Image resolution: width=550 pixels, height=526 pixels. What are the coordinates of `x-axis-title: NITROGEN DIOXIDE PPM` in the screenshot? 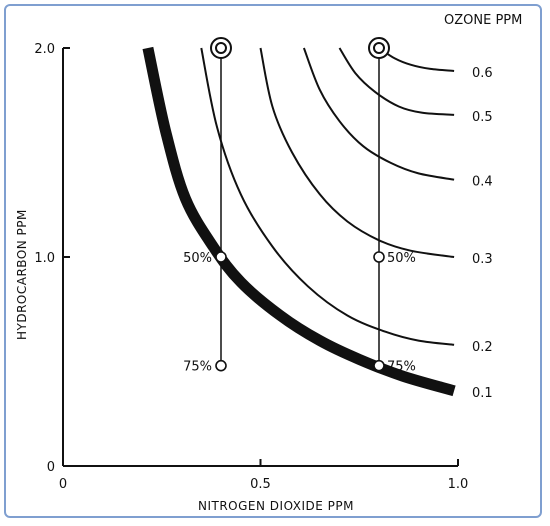 It's located at (276, 506).